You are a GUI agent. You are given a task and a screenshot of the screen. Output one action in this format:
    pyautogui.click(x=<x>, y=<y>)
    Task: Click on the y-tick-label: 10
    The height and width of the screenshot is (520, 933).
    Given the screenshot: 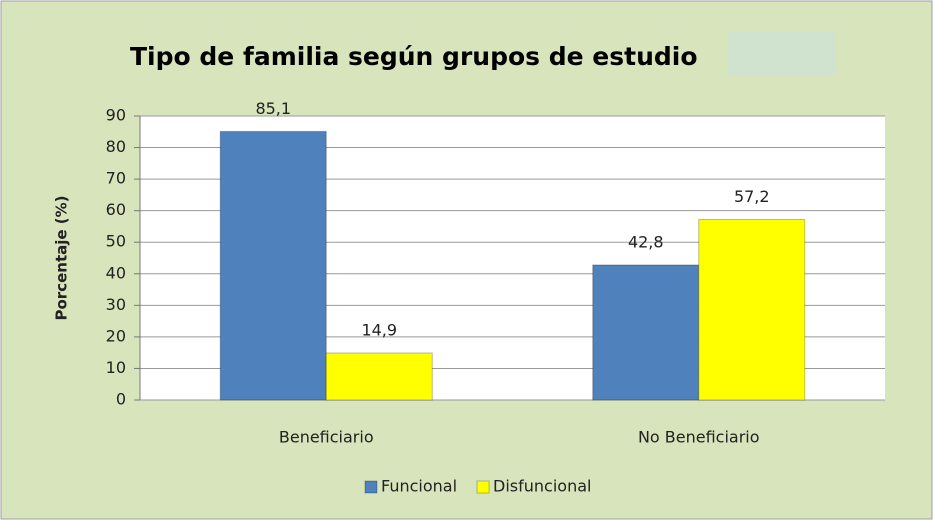 What is the action you would take?
    pyautogui.click(x=116, y=367)
    